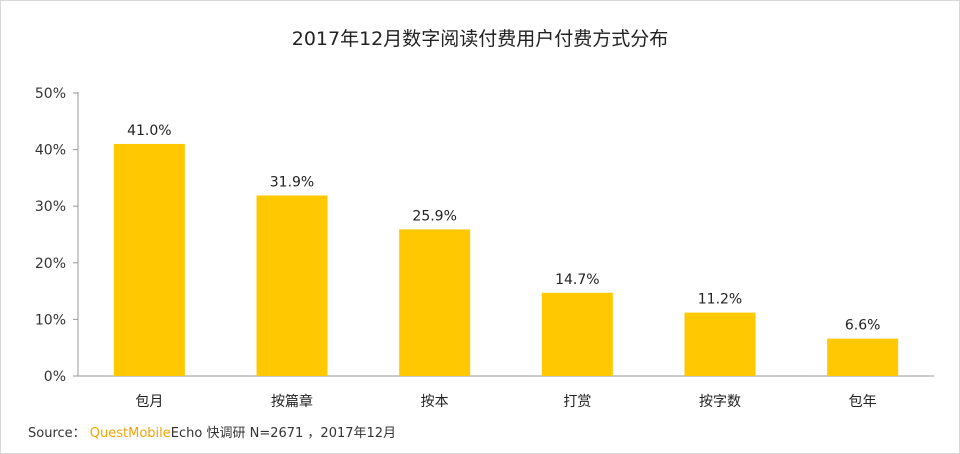  I want to click on data-label: 31.9%, so click(292, 182).